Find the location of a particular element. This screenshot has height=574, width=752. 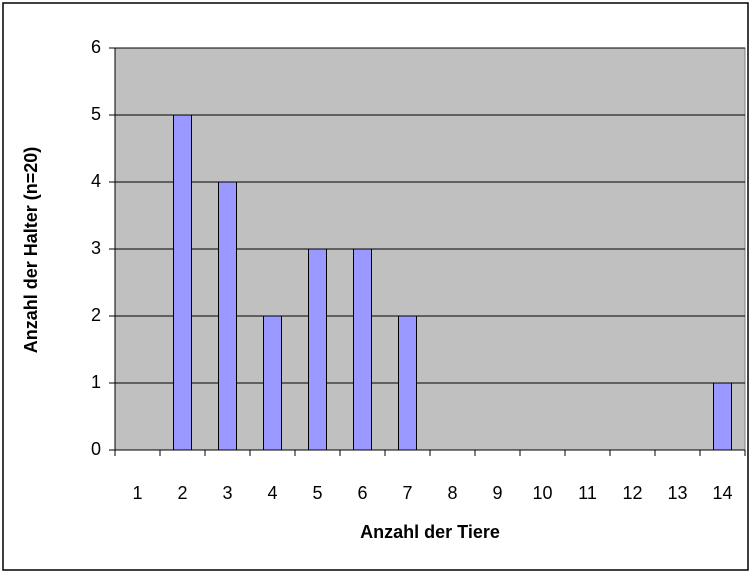

y-tick-label: 1 is located at coordinates (96, 382).